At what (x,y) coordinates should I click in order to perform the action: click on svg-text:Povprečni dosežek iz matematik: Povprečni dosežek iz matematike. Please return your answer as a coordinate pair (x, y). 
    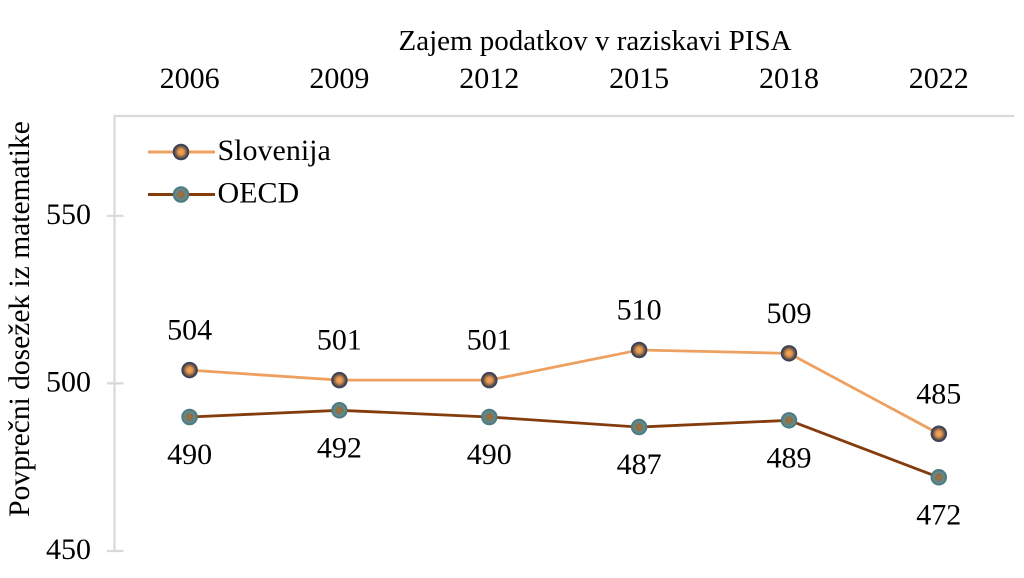
    Looking at the image, I should click on (20, 319).